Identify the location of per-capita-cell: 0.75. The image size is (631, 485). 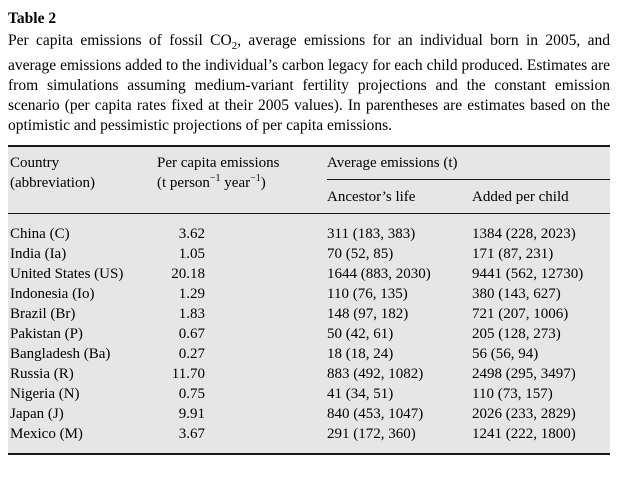
(242, 394).